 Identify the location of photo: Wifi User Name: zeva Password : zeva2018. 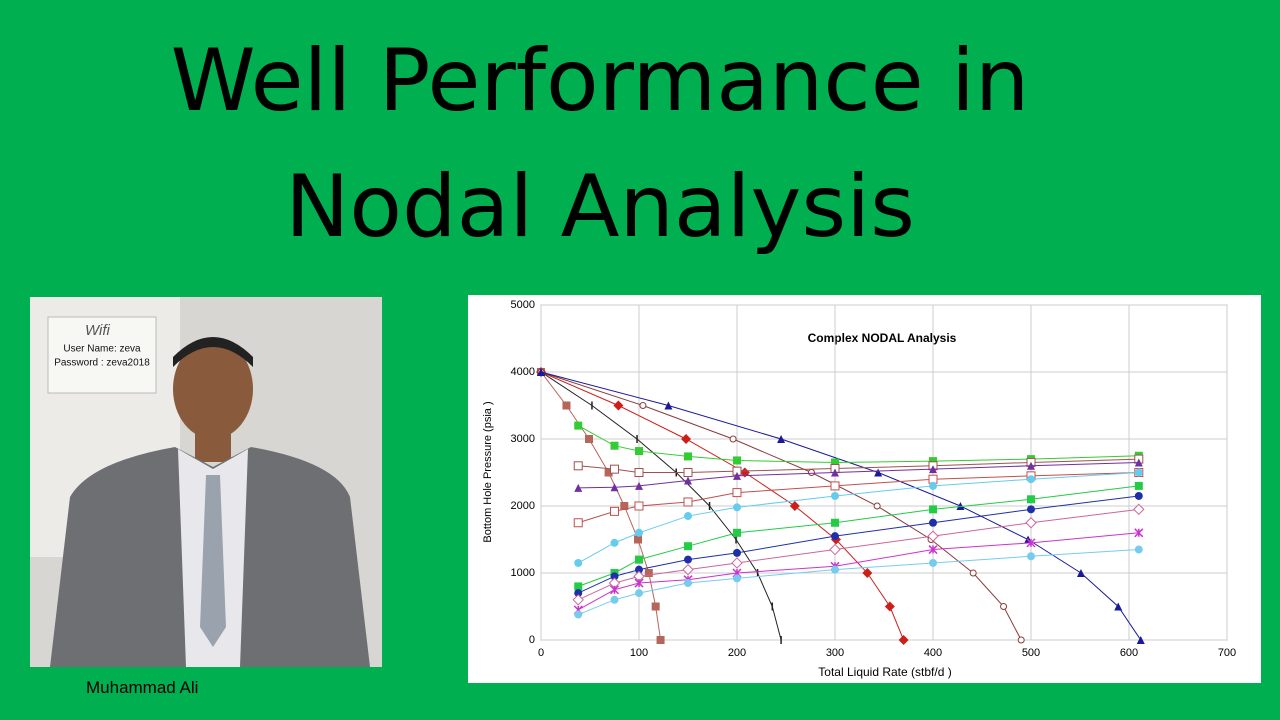
(206, 482).